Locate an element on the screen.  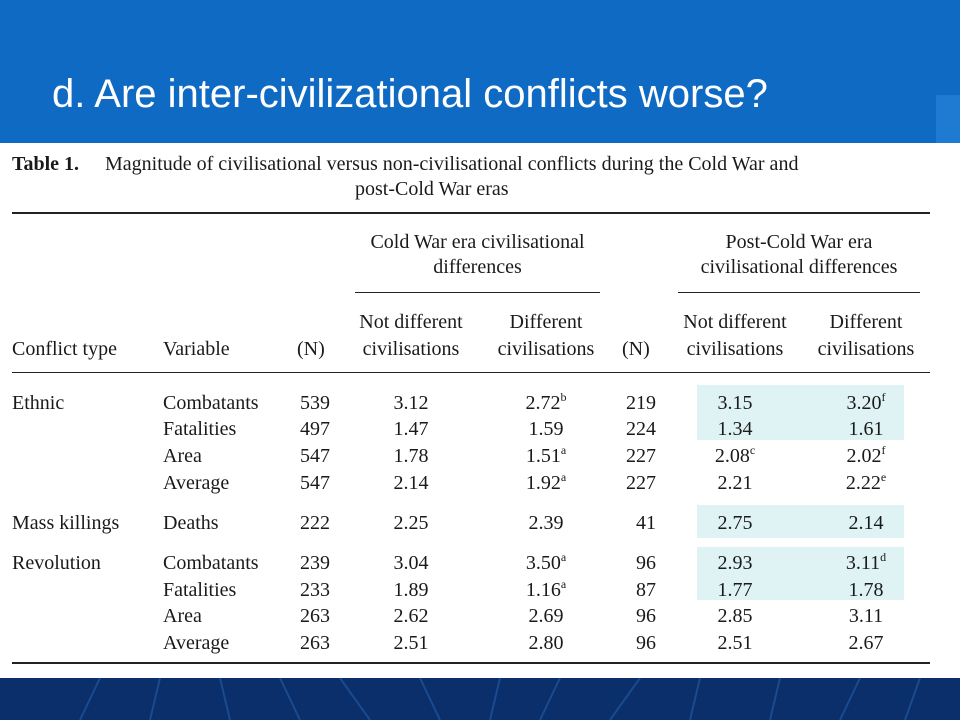
cell-pcw-different-footnote: f is located at coordinates (883, 397).